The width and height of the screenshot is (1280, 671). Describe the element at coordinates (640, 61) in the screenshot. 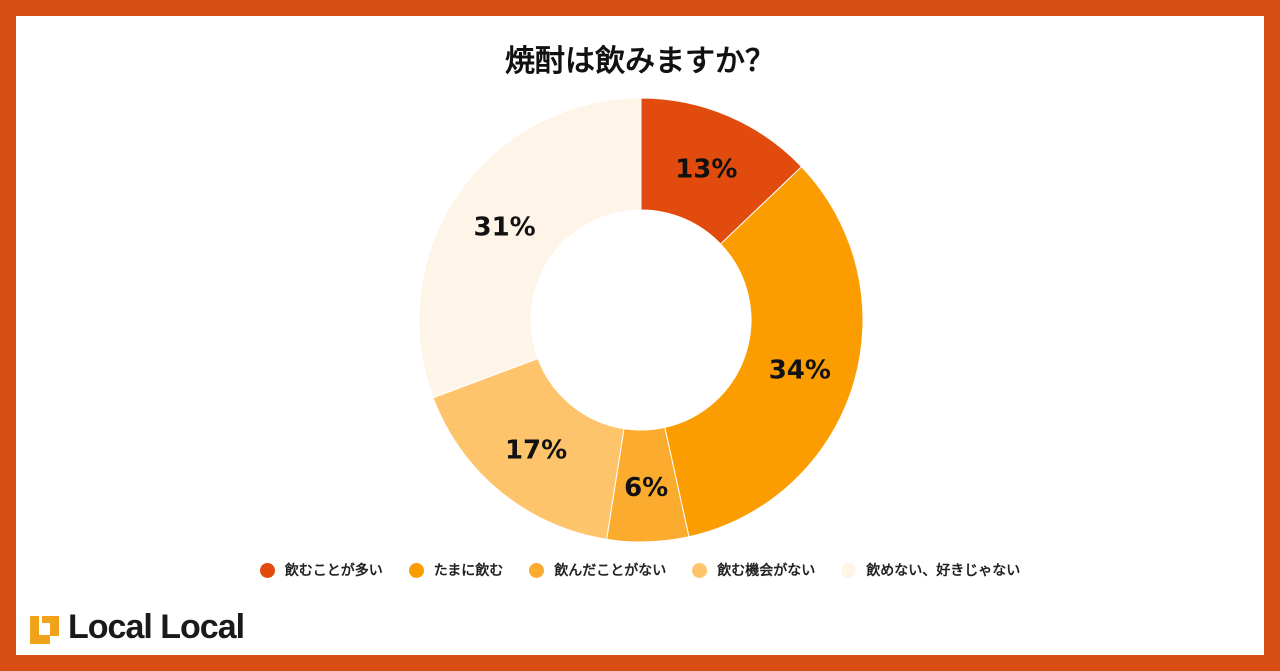

I see `chart-title: 焼酎は飲みますか？` at that location.